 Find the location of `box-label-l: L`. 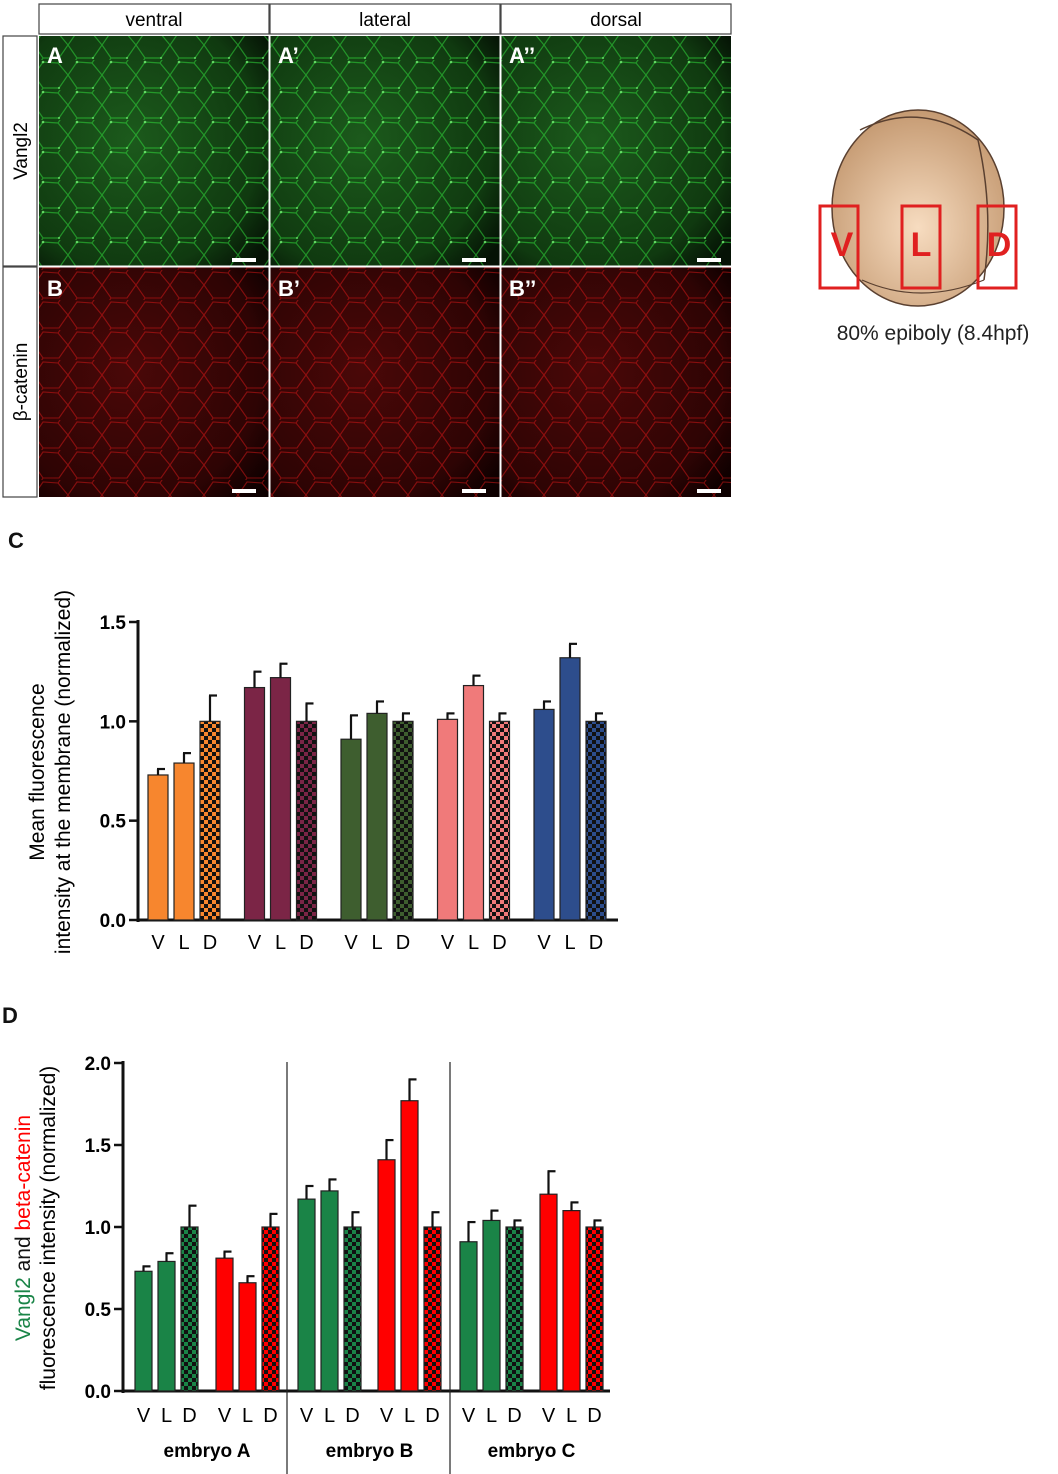

box-label-l: L is located at coordinates (921, 245).